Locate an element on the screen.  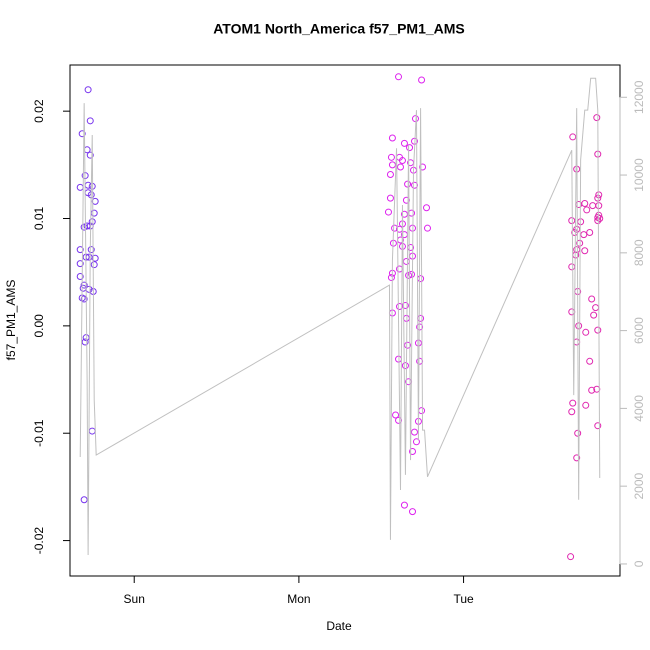
x-axis-label: Date is located at coordinates (339, 626).